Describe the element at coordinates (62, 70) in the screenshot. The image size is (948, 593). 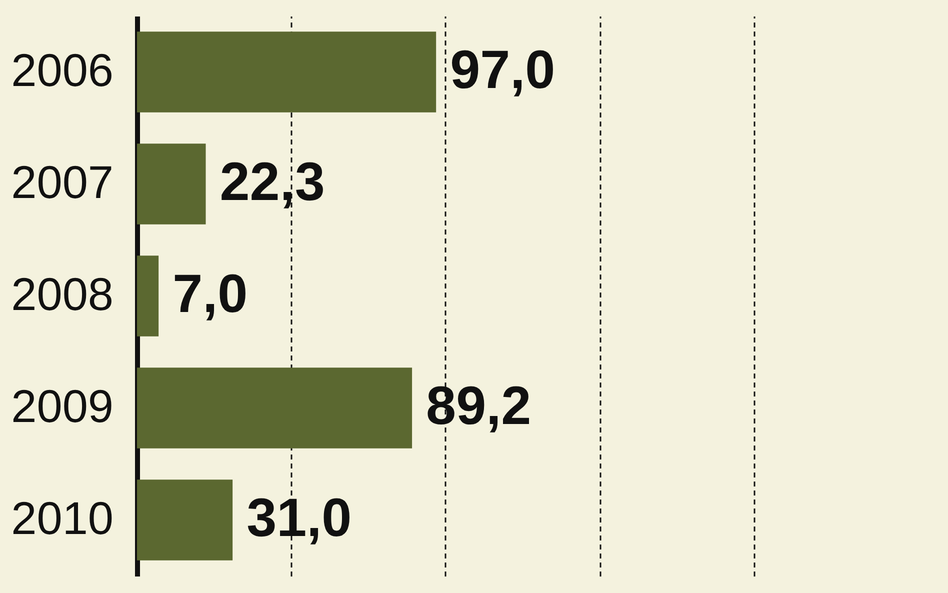
I see `y-tick-label: 2006` at that location.